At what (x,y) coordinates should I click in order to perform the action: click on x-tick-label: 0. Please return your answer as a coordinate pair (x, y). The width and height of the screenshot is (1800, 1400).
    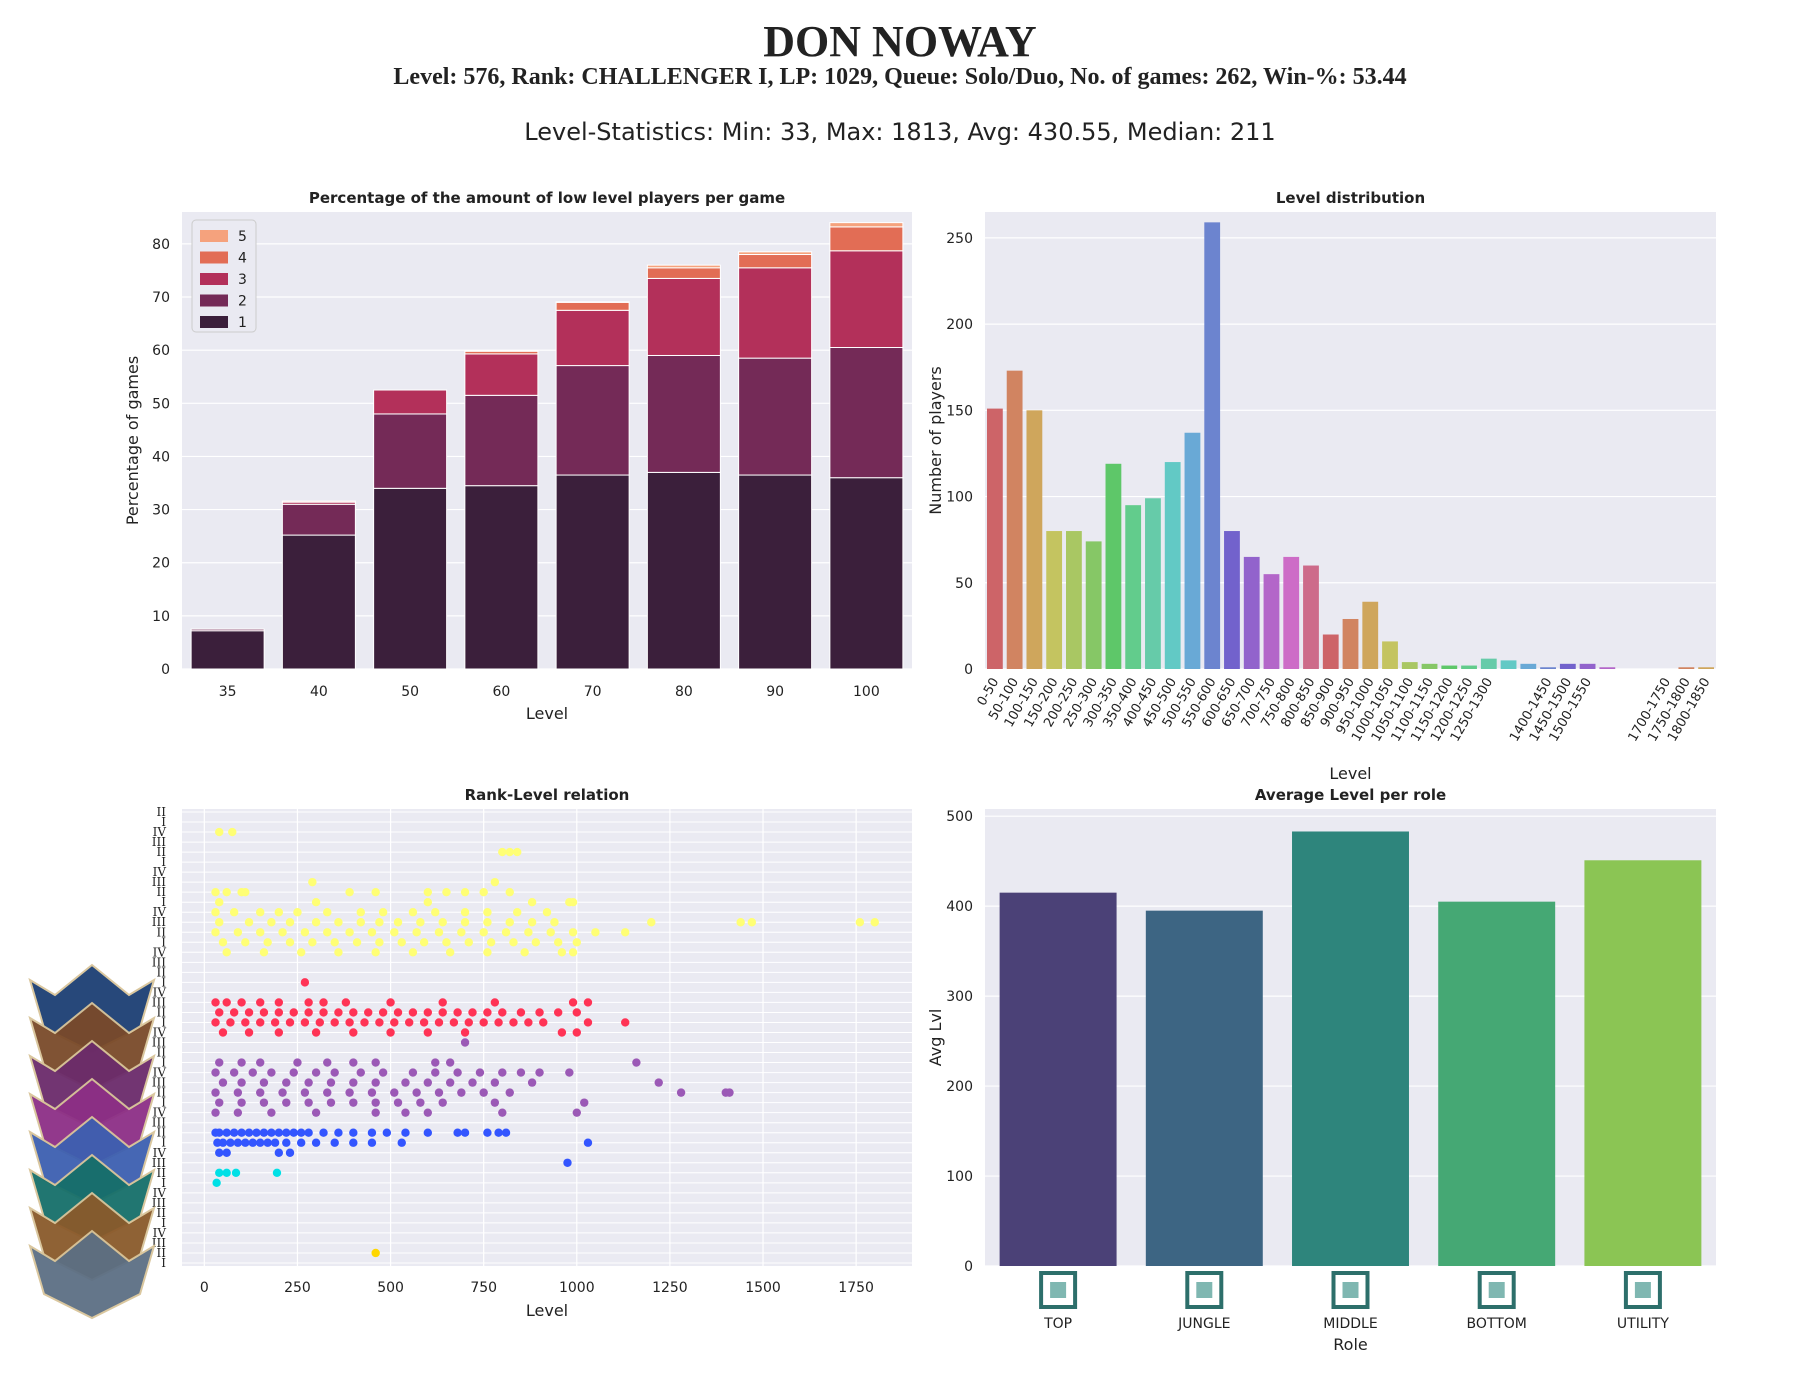
    Looking at the image, I should click on (204, 1288).